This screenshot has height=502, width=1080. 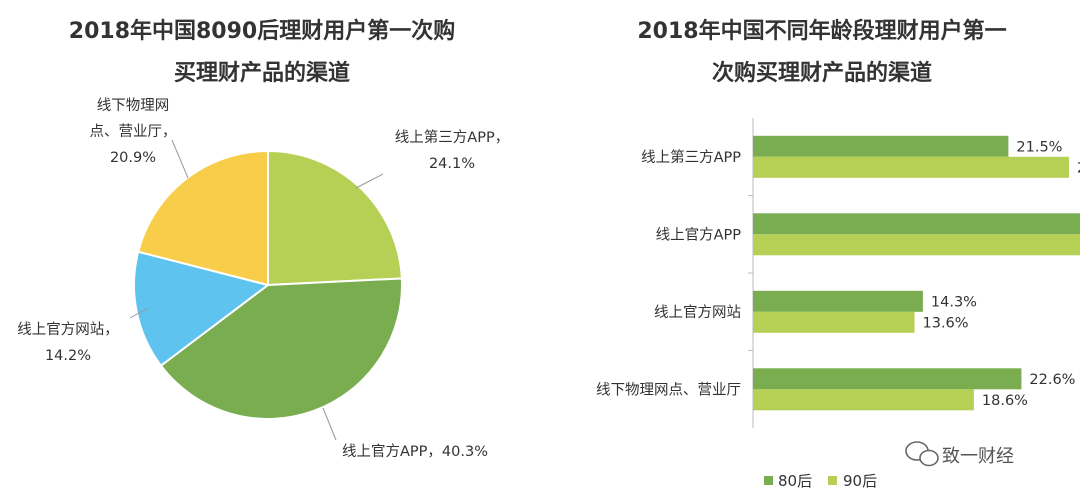 I want to click on bar-value-label: 18.6%, so click(x=1005, y=401).